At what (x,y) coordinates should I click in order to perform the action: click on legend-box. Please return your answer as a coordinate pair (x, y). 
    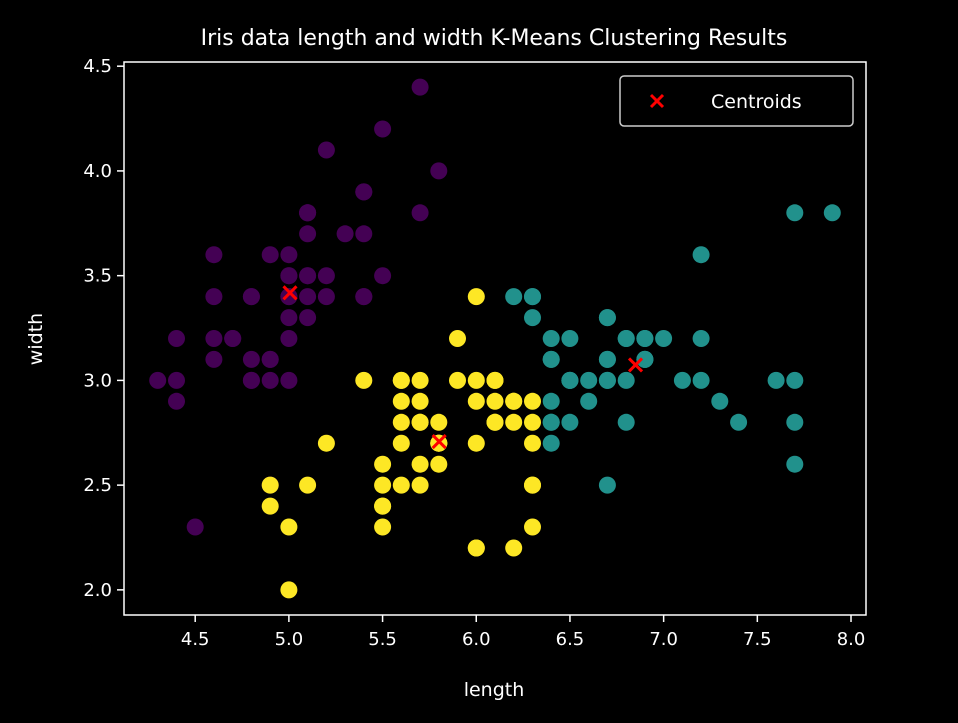
    Looking at the image, I should click on (736, 101).